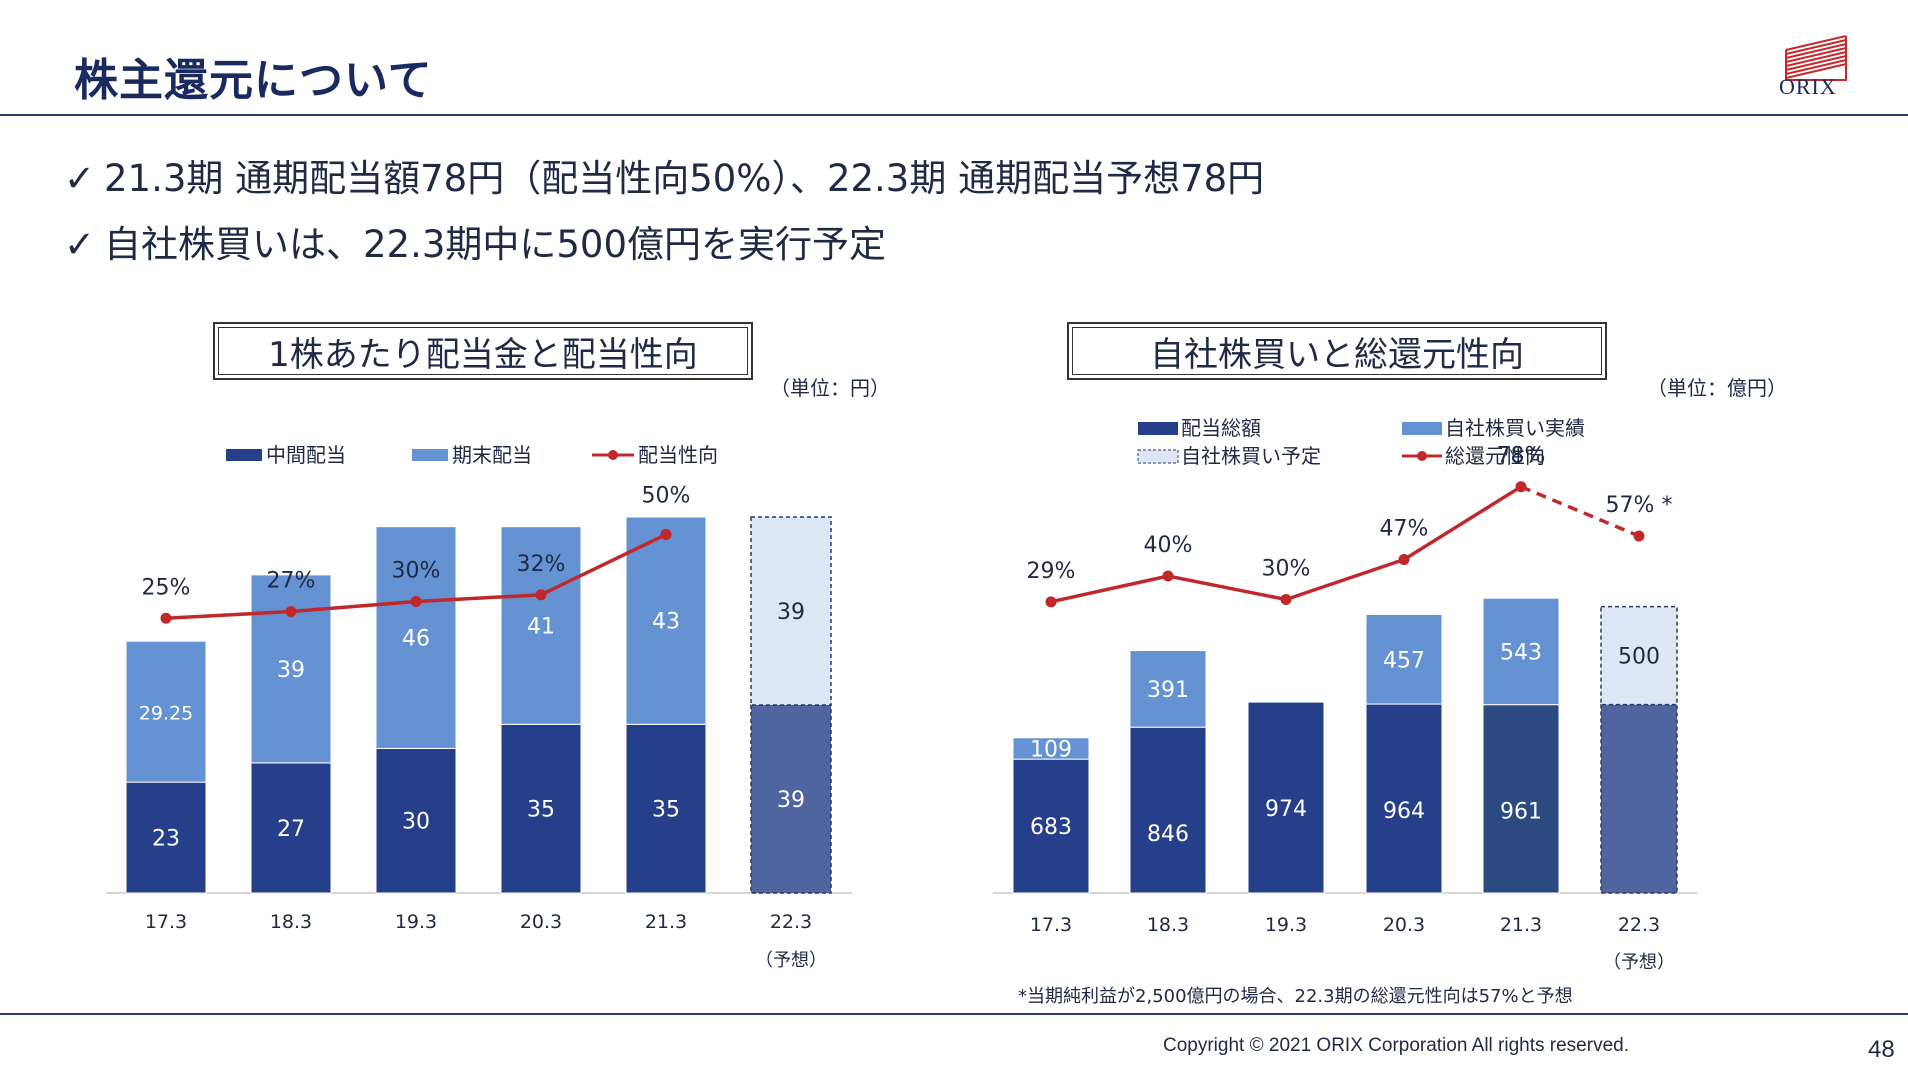  I want to click on label-interim-22.3: 39, so click(791, 800).